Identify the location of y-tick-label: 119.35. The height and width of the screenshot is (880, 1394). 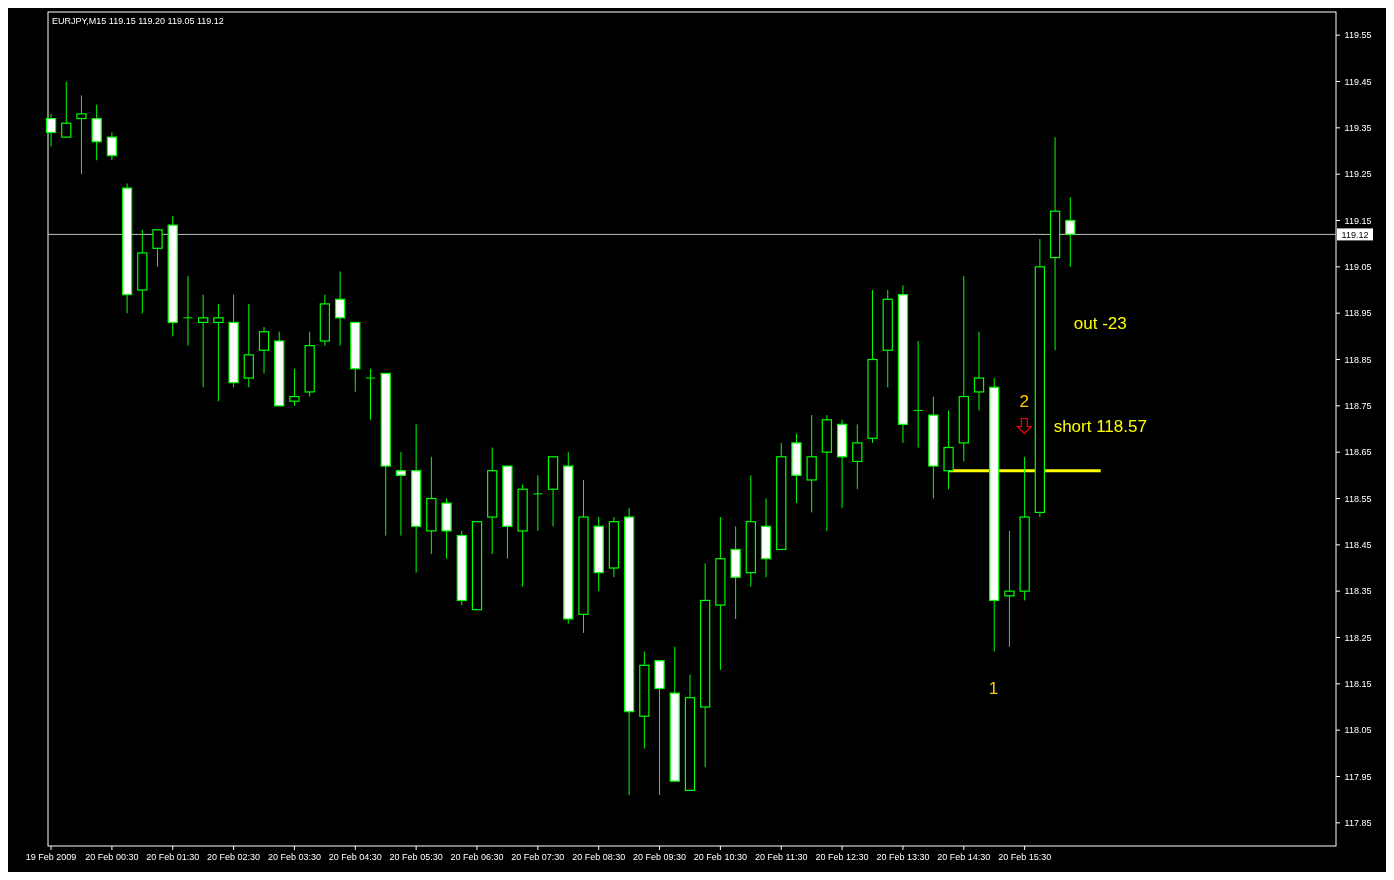
(1358, 127).